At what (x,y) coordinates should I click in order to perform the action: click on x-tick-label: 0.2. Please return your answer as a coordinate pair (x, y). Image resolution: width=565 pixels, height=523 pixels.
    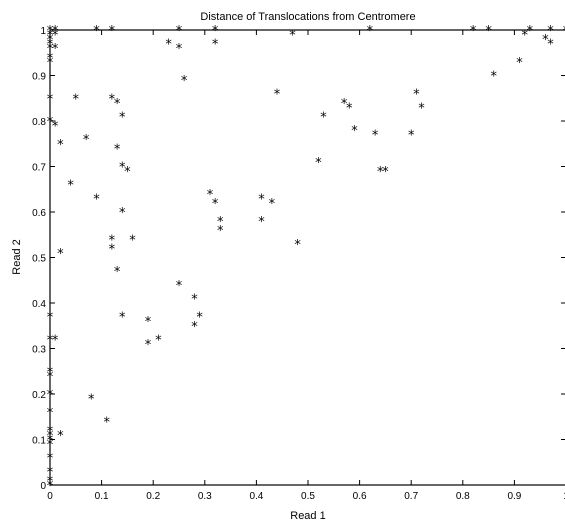
    Looking at the image, I should click on (153, 496).